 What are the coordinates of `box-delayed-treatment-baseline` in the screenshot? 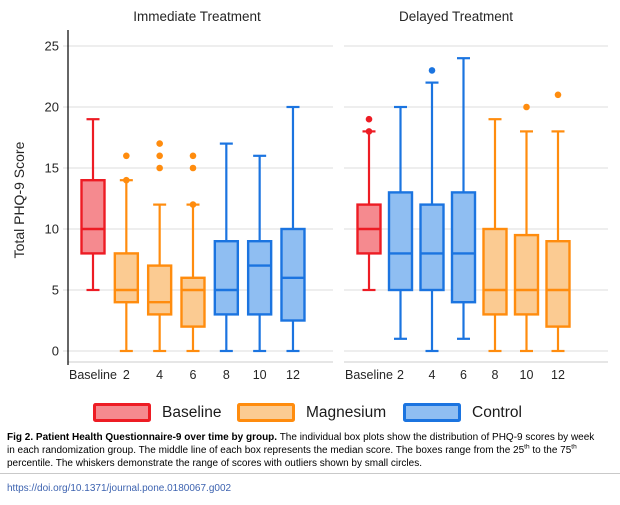 It's located at (369, 203).